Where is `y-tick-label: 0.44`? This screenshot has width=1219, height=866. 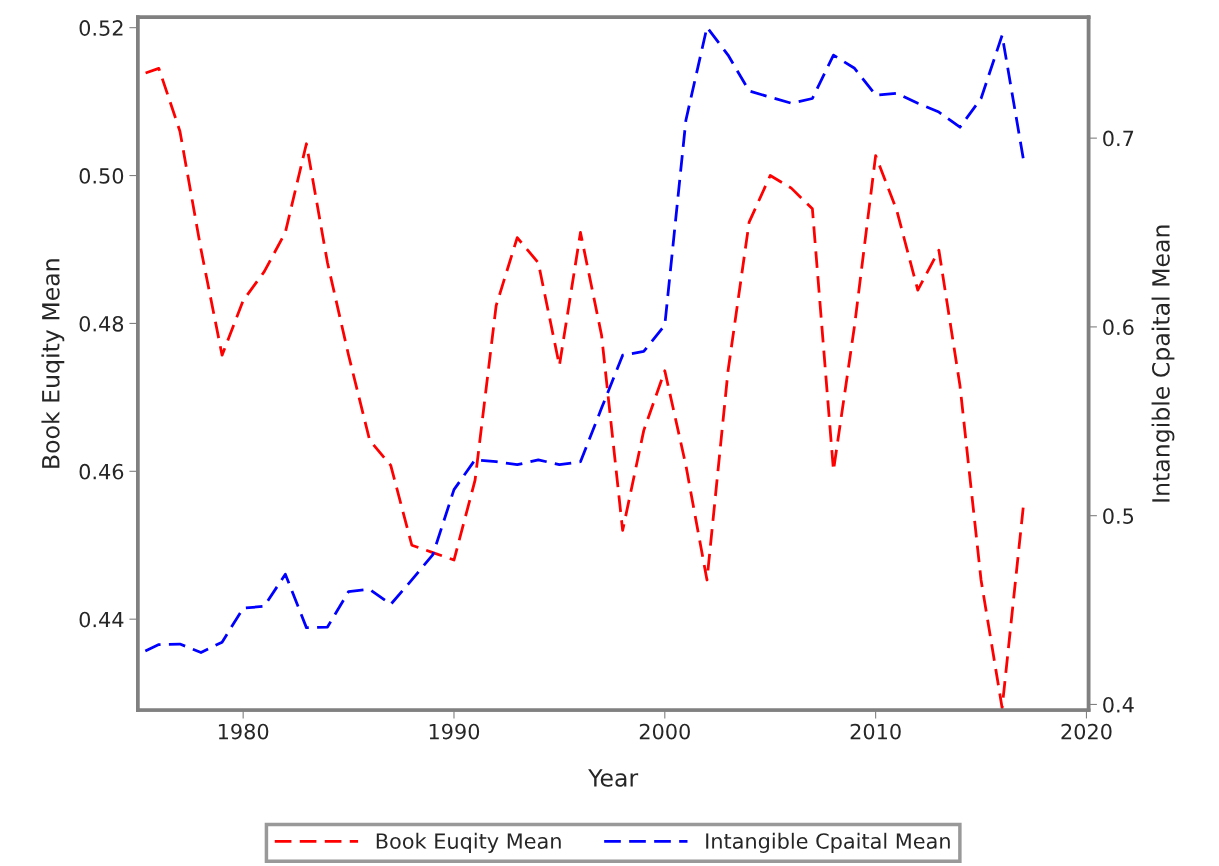
y-tick-label: 0.44 is located at coordinates (101, 619).